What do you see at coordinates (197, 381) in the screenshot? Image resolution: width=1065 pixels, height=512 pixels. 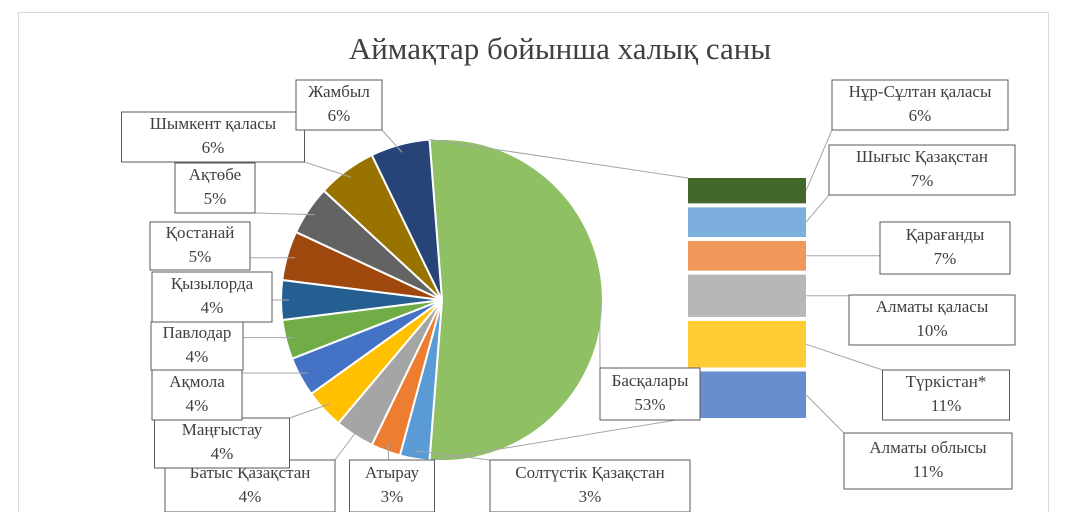 I see `label-name: Ақмола` at bounding box center [197, 381].